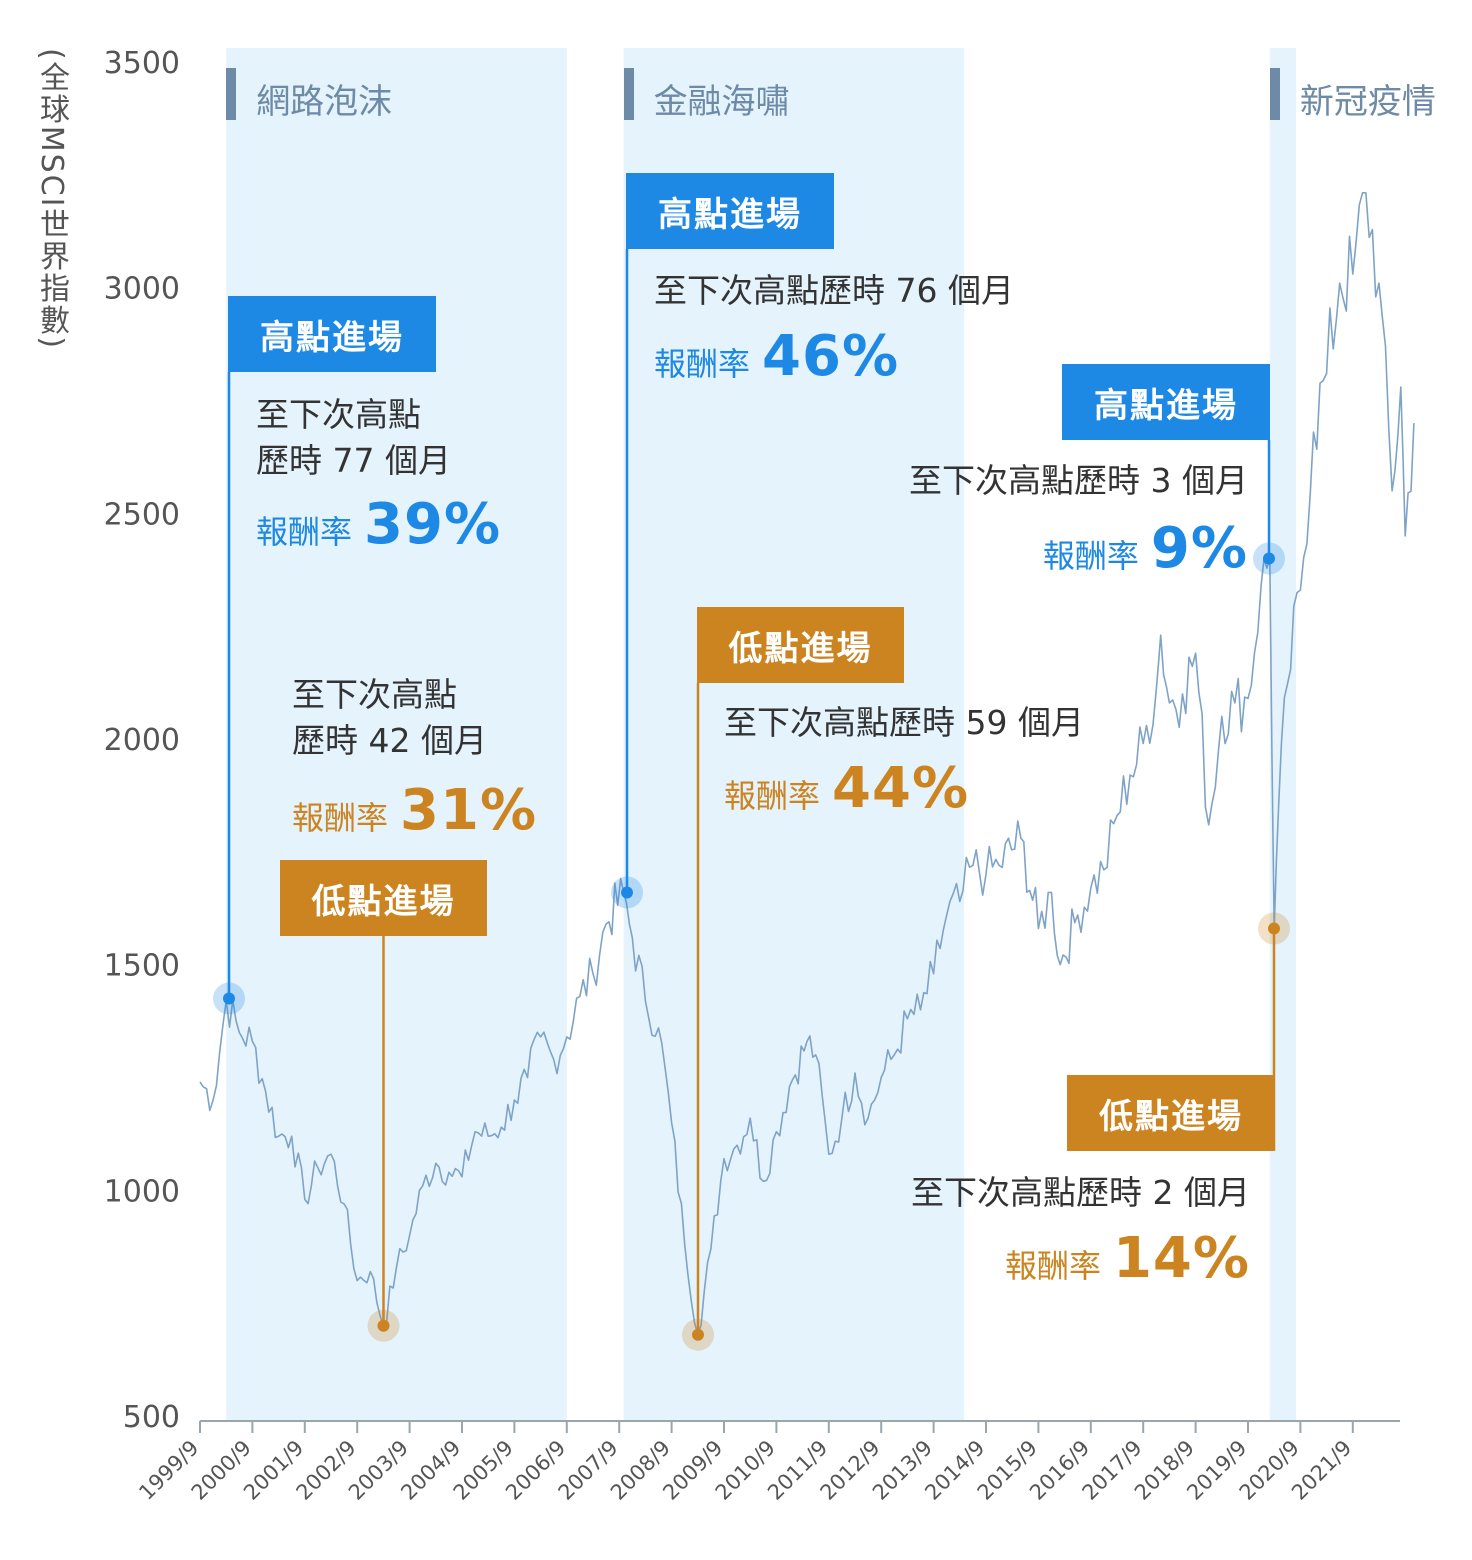  Describe the element at coordinates (389, 718) in the screenshot. I see `duration-note: 至下次高點歷時 42 個月` at that location.